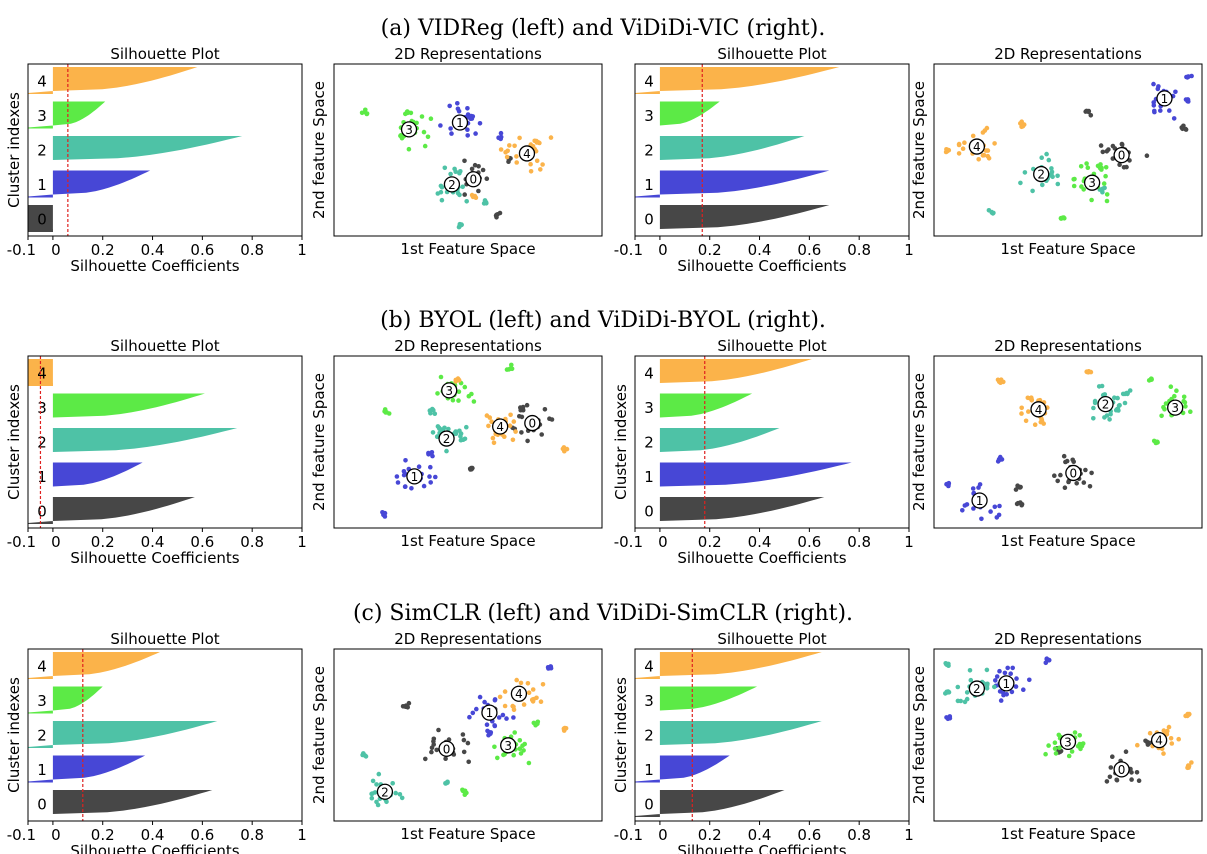  What do you see at coordinates (471, 121) in the screenshot?
I see `cluster-1-points` at bounding box center [471, 121].